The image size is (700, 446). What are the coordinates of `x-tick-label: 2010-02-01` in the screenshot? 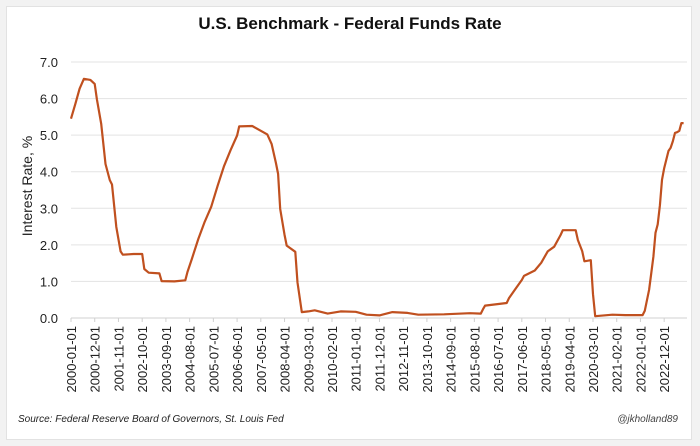 It's located at (332, 359).